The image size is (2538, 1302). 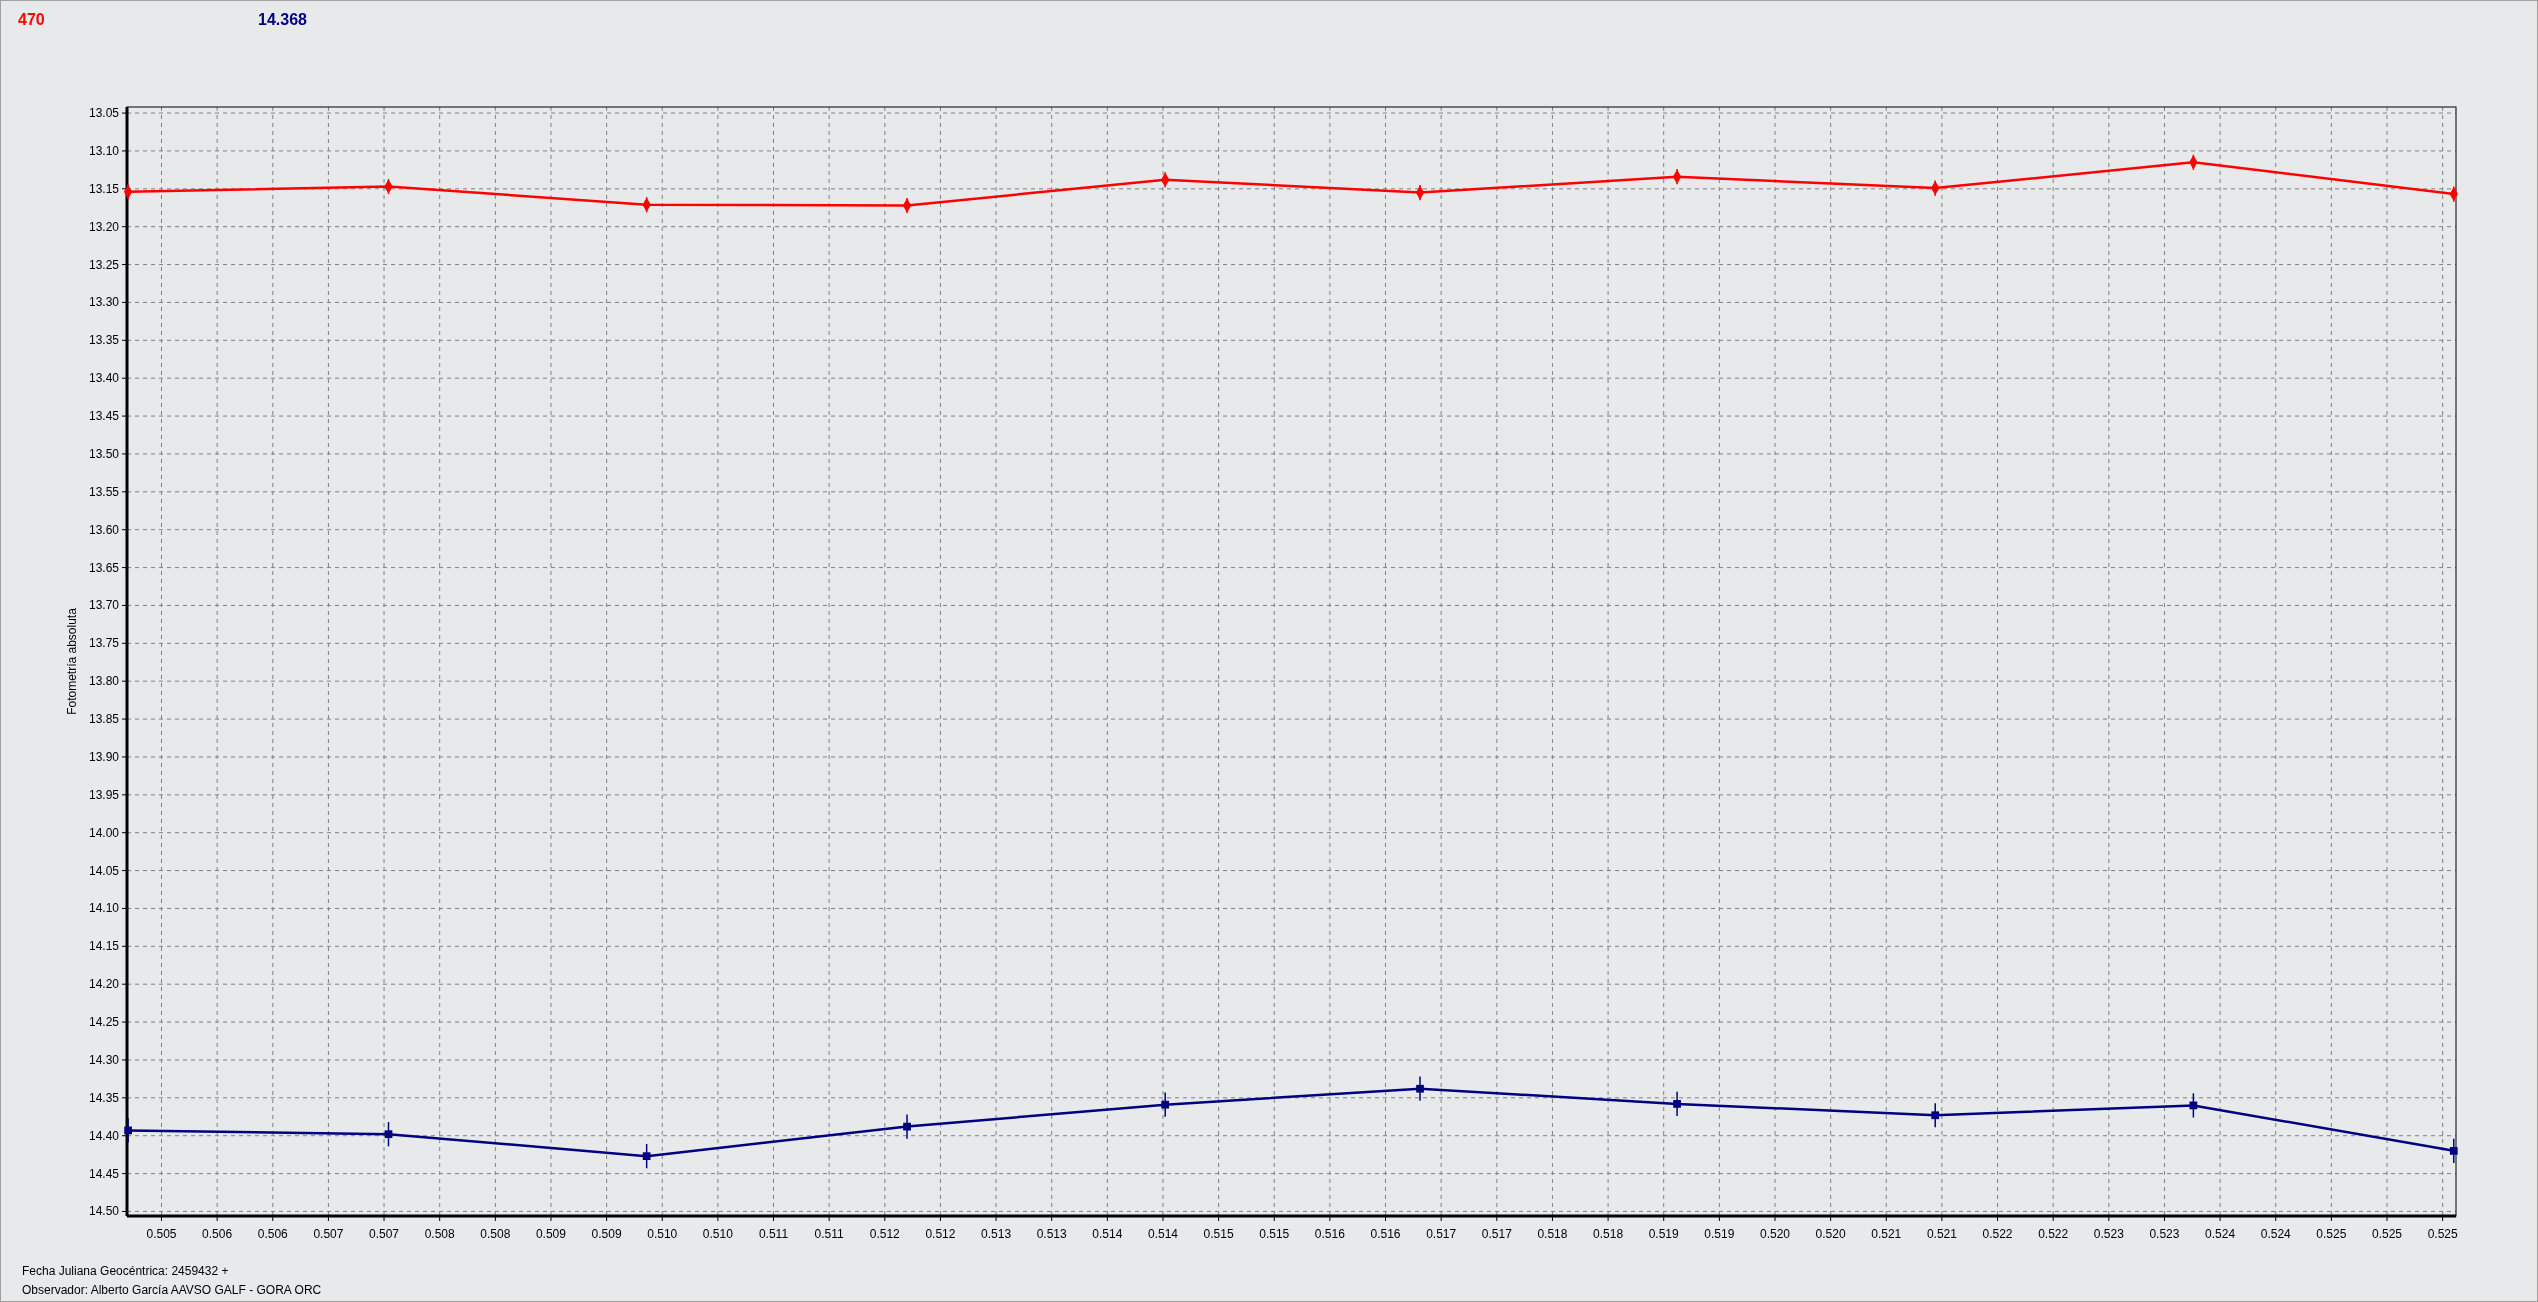 What do you see at coordinates (125, 1271) in the screenshot?
I see `x-axis-title: Fecha Juliana Geocéntrica: 2459432 +` at bounding box center [125, 1271].